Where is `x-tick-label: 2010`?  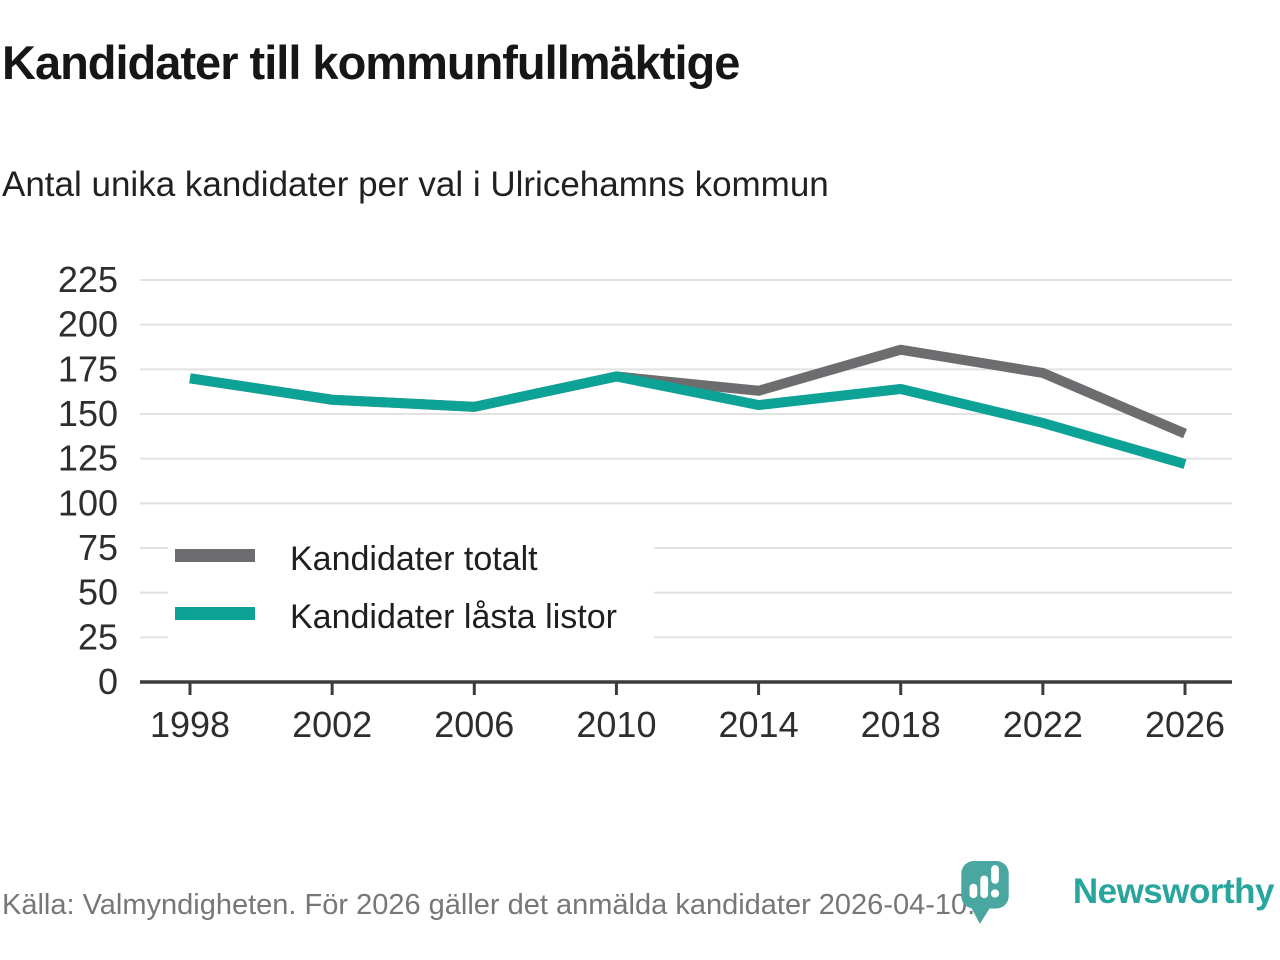
x-tick-label: 2010 is located at coordinates (616, 724).